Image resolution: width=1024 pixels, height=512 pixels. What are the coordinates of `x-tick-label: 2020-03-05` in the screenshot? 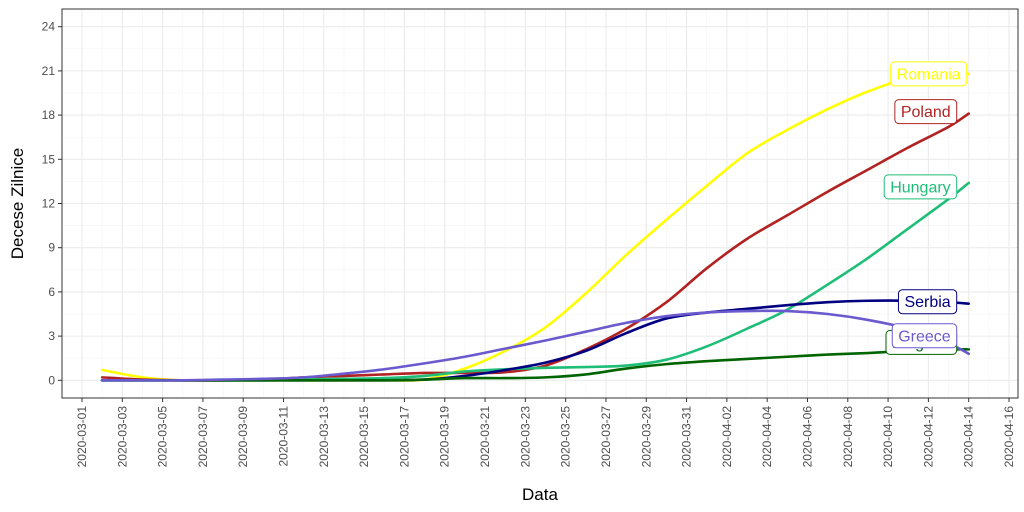 It's located at (163, 437).